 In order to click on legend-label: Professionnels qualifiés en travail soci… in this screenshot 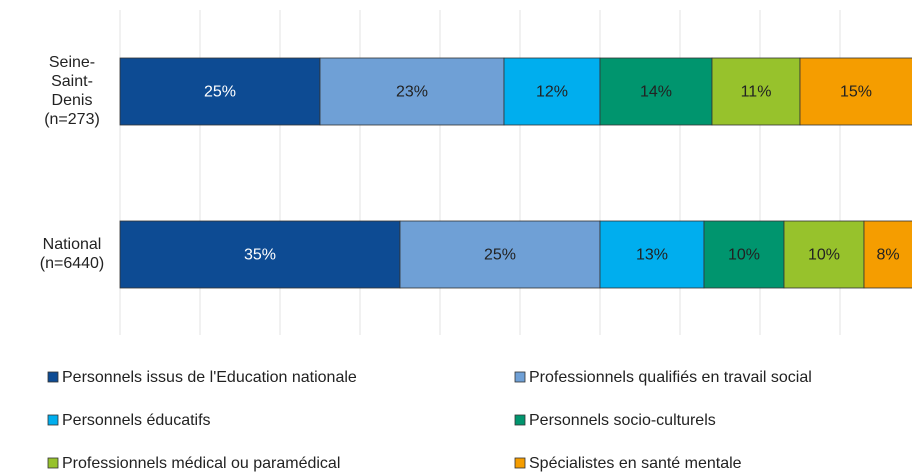, I will do `click(670, 377)`.